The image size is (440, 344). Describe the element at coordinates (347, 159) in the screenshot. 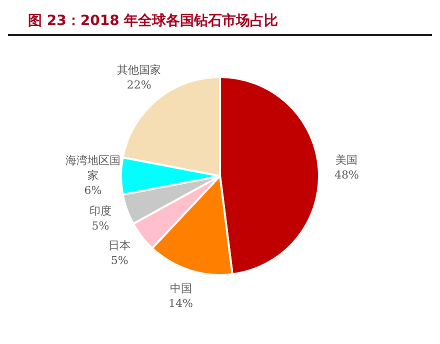

I see `slice-label: 美国` at that location.